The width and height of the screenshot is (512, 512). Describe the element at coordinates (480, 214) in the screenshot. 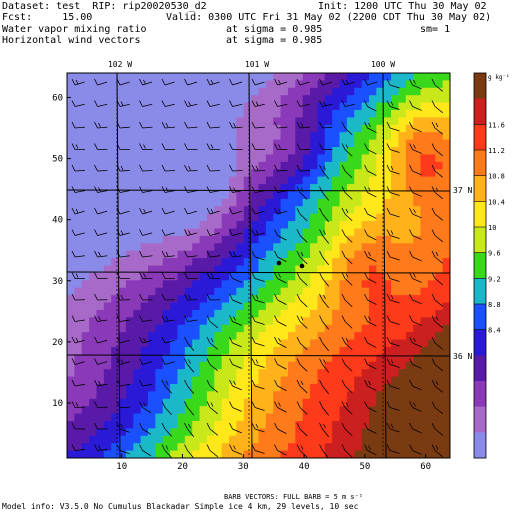

I see `colorbar-swatch` at that location.